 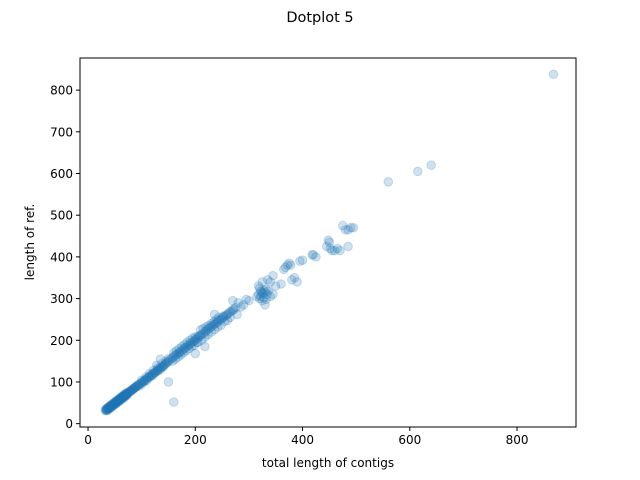 What do you see at coordinates (69, 424) in the screenshot?
I see `y-tick-label: 0` at bounding box center [69, 424].